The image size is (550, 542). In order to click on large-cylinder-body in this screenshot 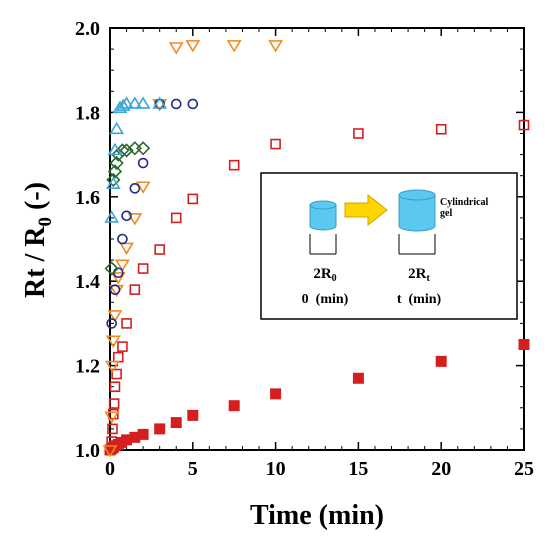, I will do `click(417, 213)`.